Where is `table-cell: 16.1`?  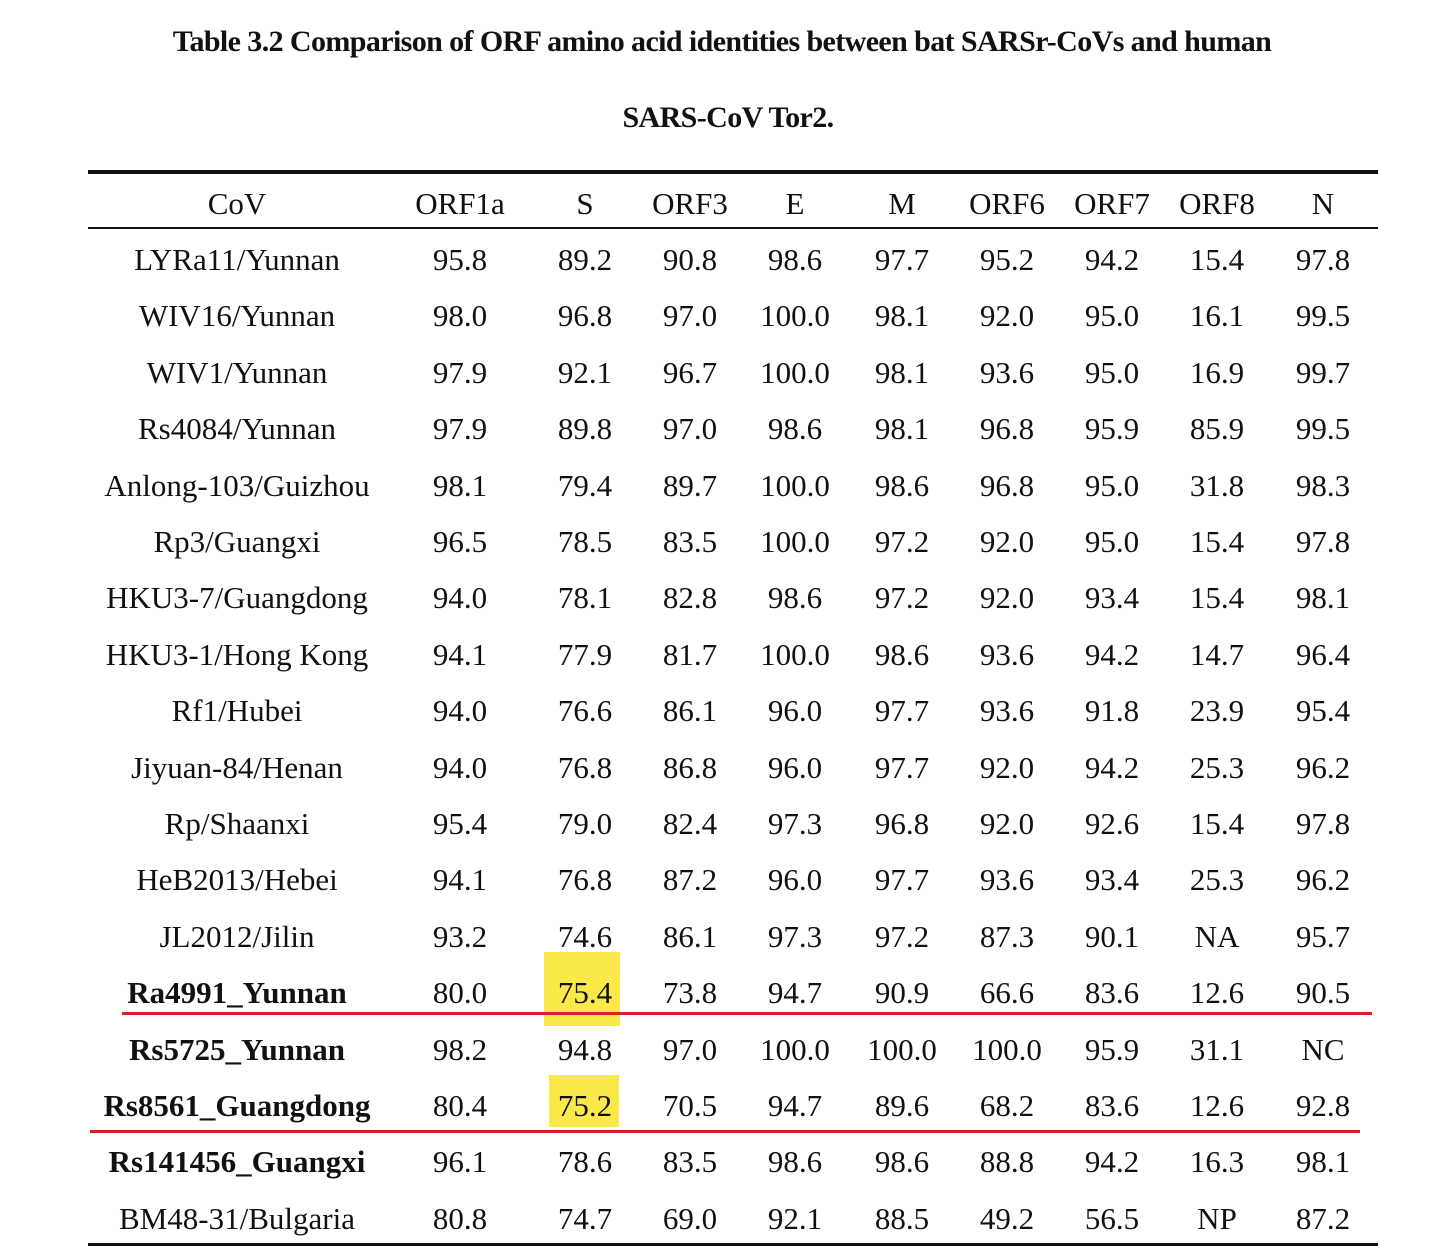
table-cell: 16.1 is located at coordinates (1217, 316).